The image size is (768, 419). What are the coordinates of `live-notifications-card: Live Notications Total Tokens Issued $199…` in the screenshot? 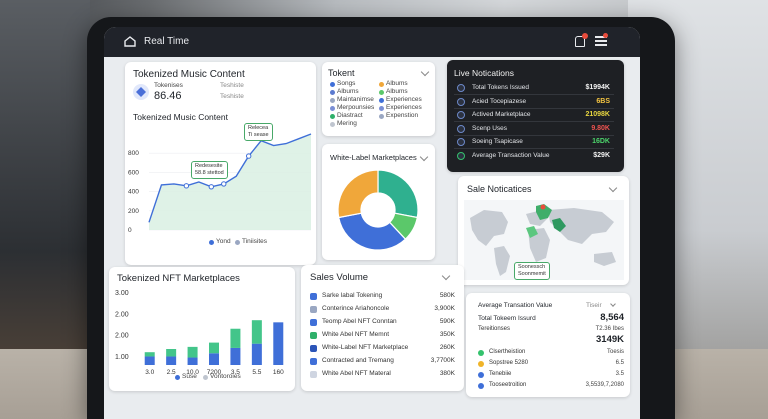 It's located at (535, 116).